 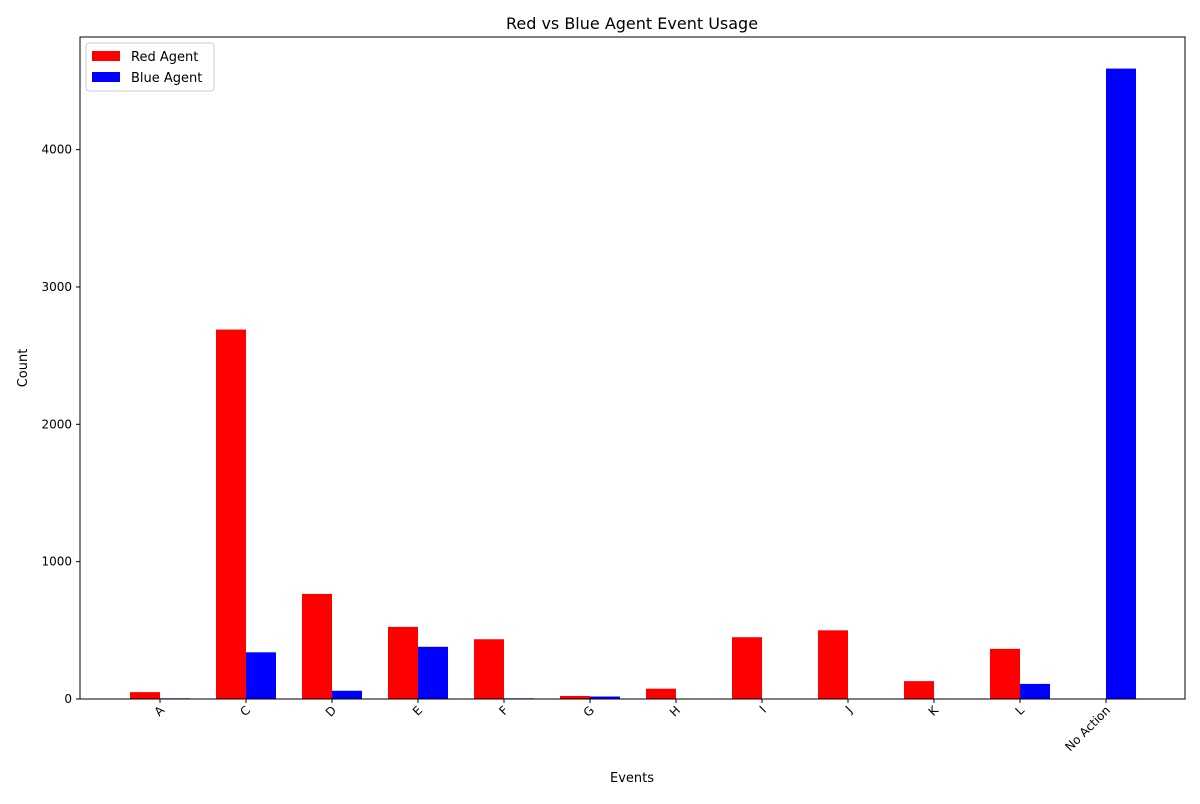 What do you see at coordinates (68, 699) in the screenshot?
I see `y-tick-label: 0` at bounding box center [68, 699].